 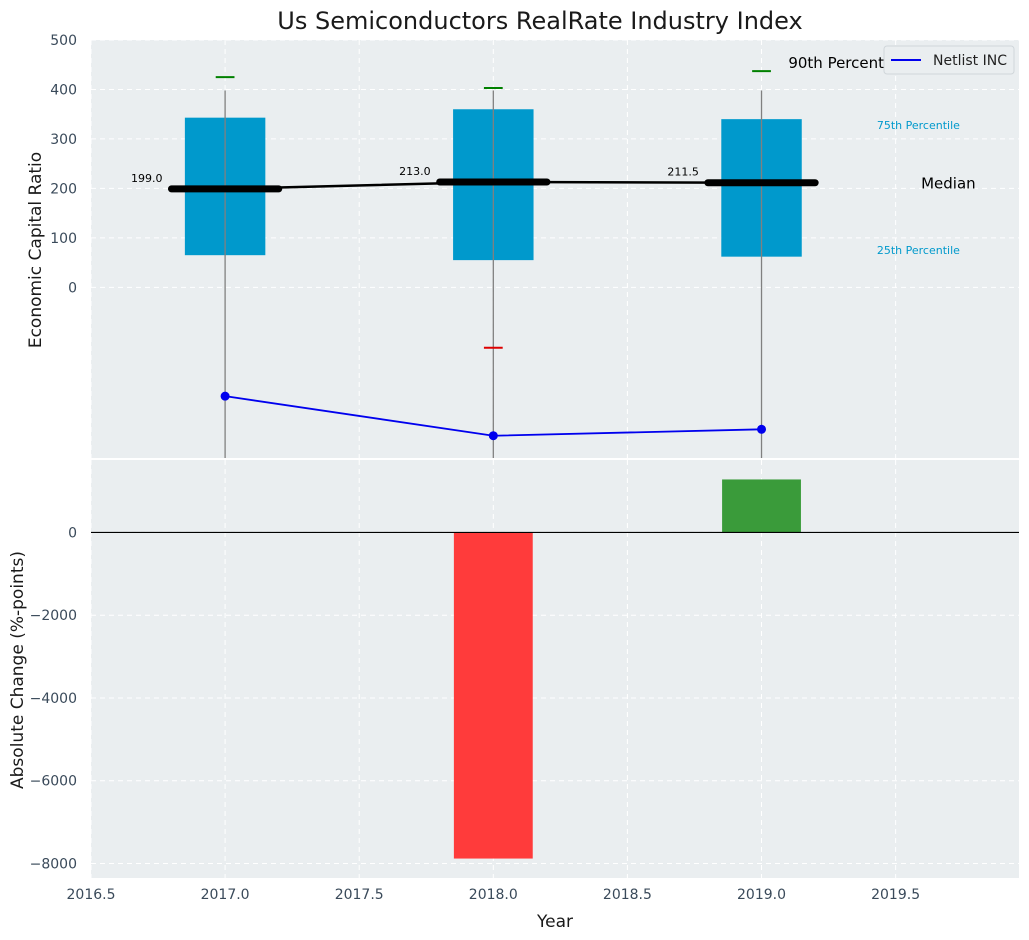 What do you see at coordinates (918, 125) in the screenshot?
I see `p75-annotation: 75th Percentile` at bounding box center [918, 125].